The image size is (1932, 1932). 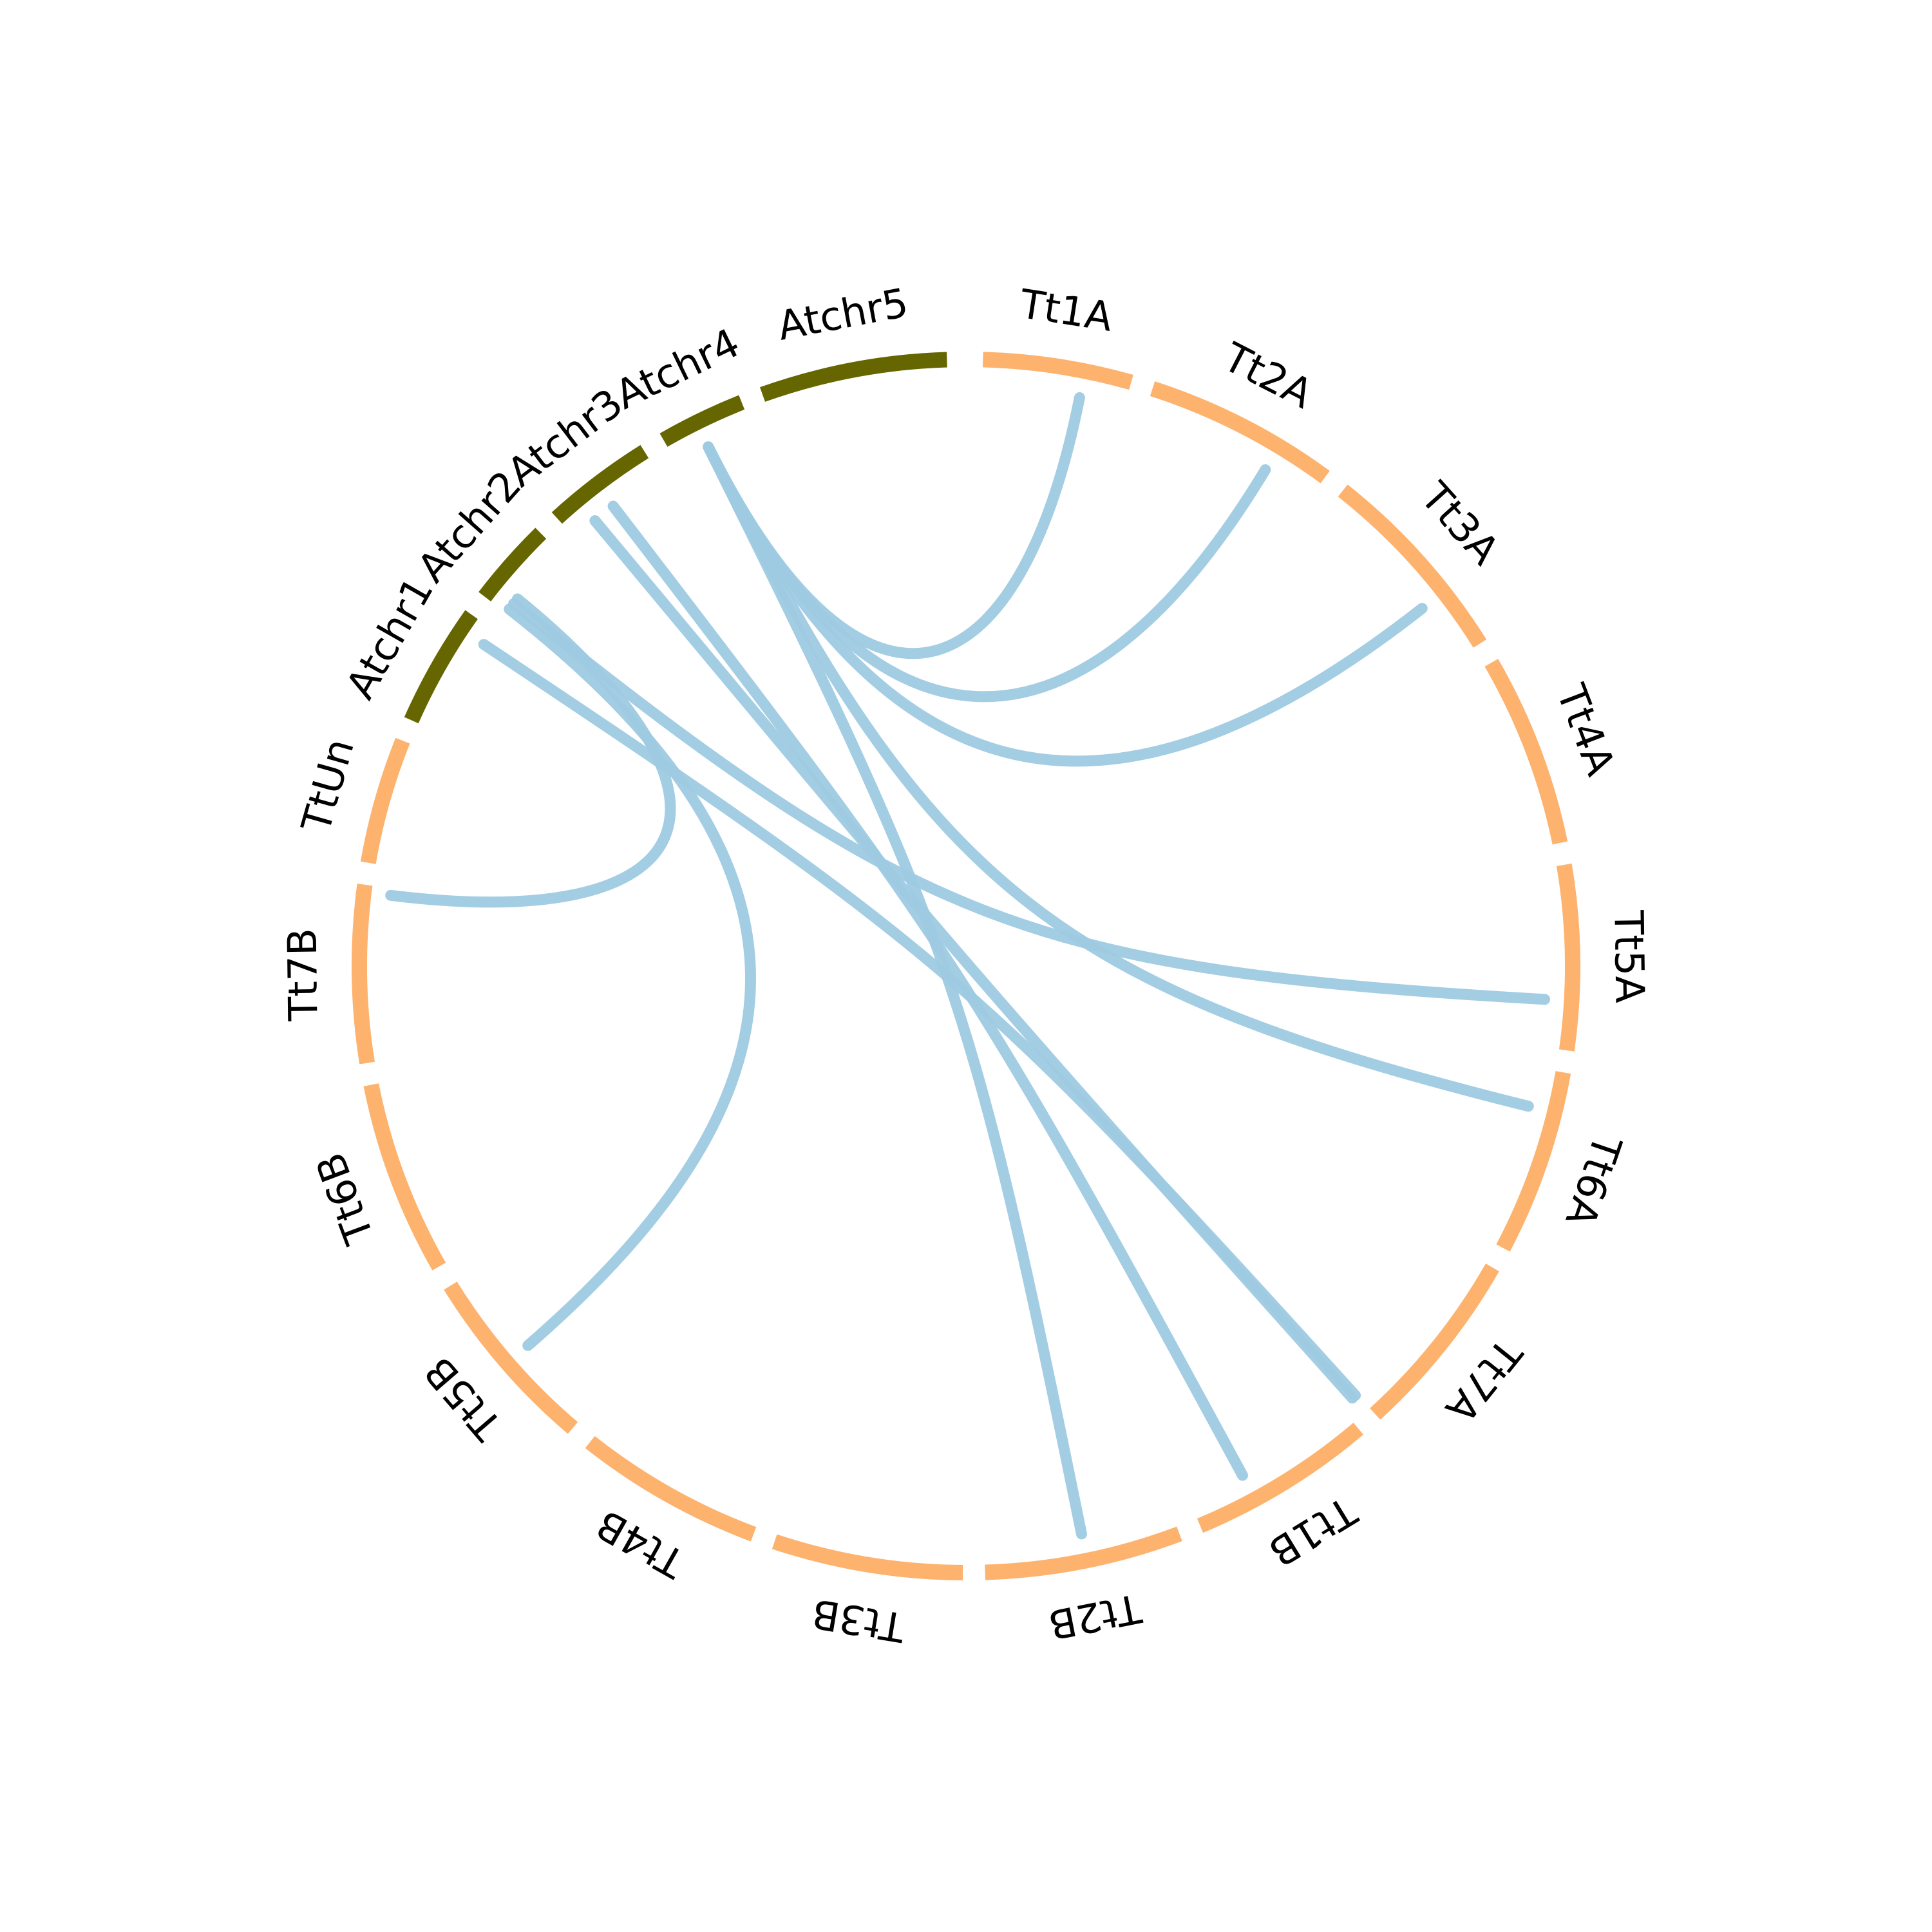 I want to click on segment-tt1b, so click(x=1281, y=1478).